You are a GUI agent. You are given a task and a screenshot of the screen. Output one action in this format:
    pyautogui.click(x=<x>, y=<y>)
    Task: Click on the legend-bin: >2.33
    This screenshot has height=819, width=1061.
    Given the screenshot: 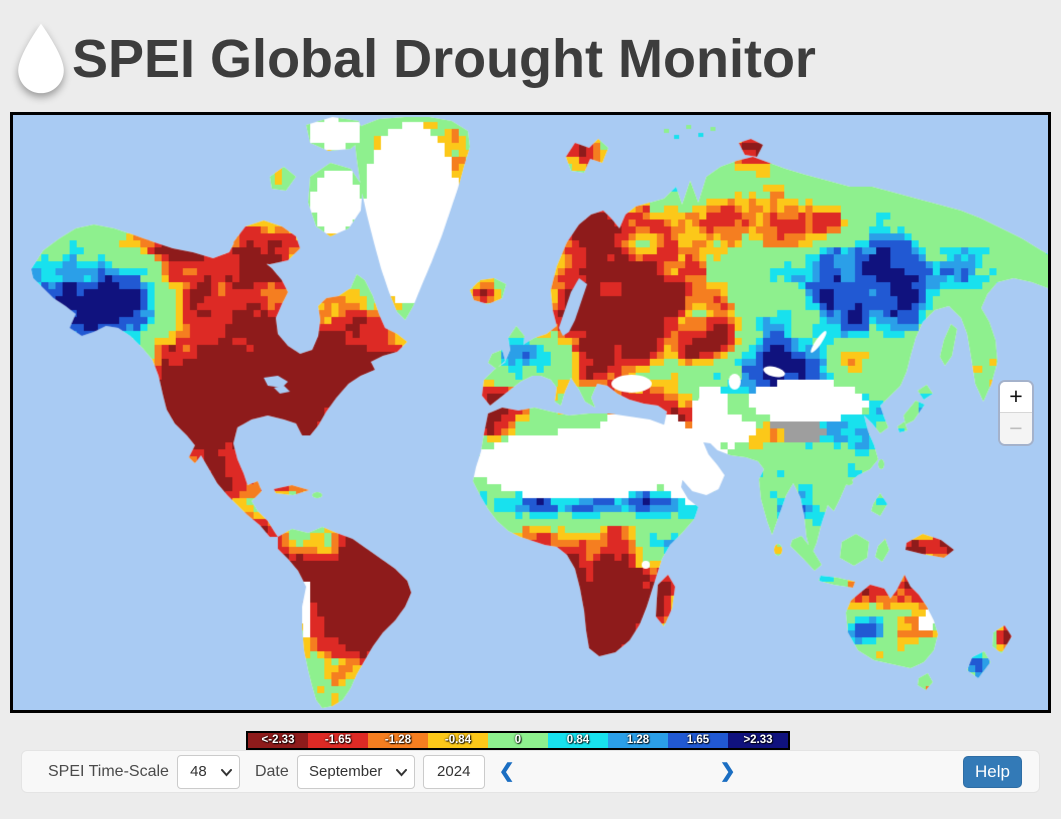 What is the action you would take?
    pyautogui.click(x=758, y=740)
    